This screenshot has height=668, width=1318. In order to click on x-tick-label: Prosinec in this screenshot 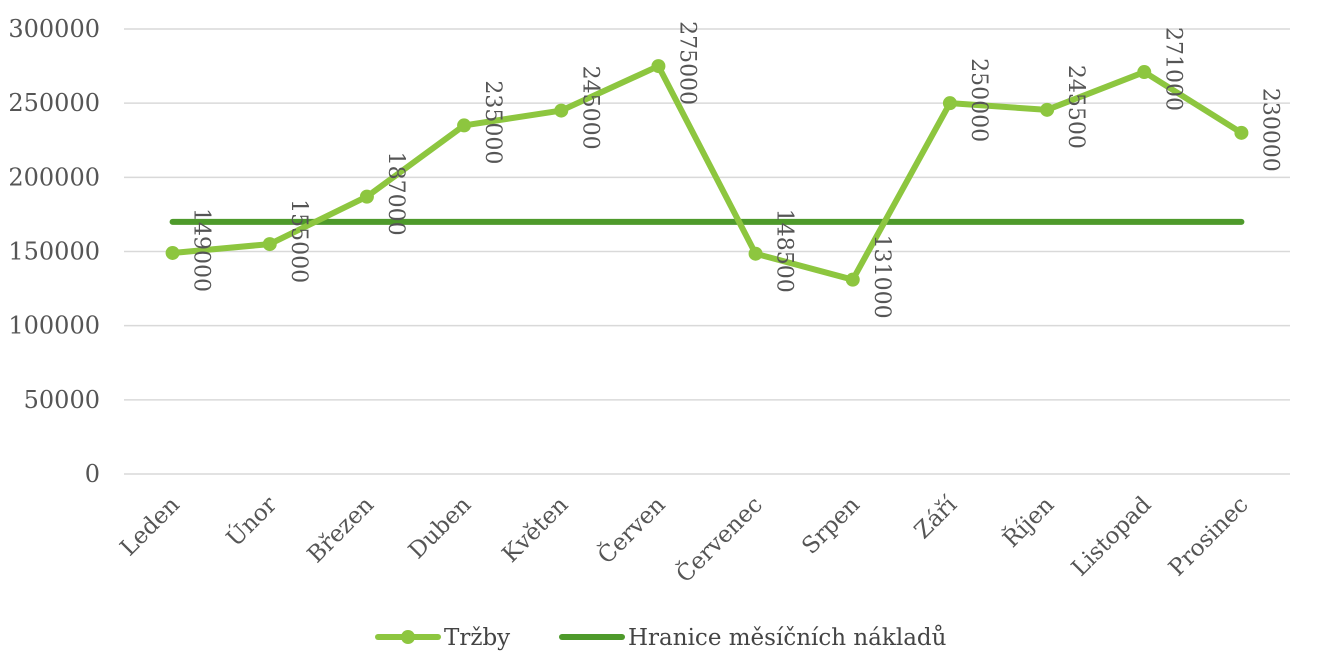, I will do `click(1209, 537)`.